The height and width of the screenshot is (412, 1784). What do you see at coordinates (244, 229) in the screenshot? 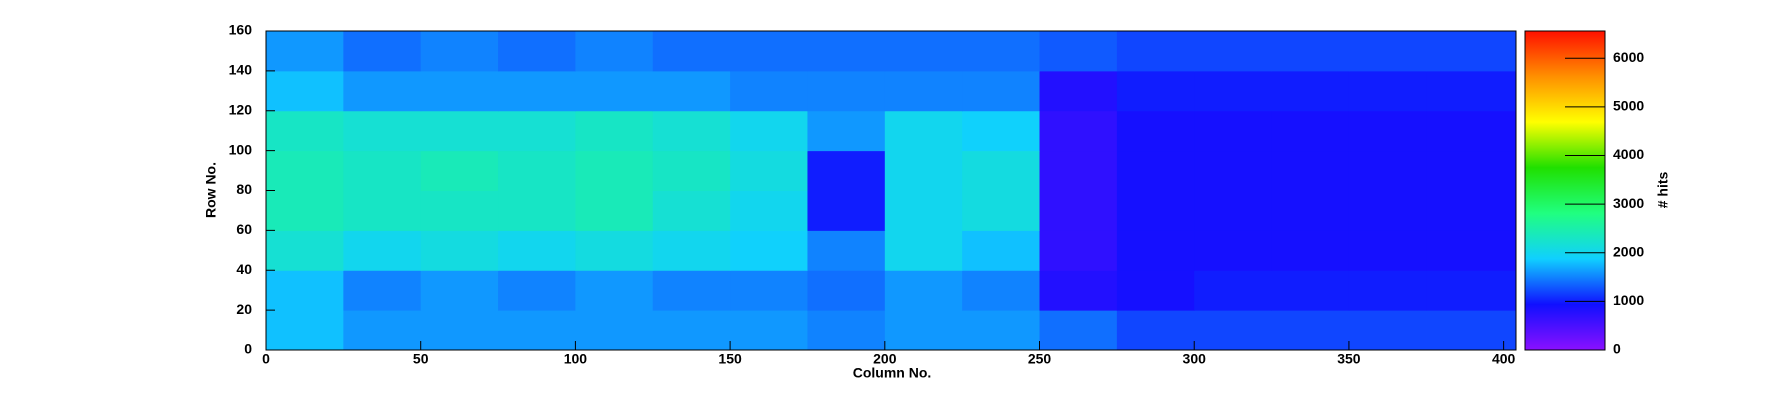
I see `y-tick-label: 60` at bounding box center [244, 229].